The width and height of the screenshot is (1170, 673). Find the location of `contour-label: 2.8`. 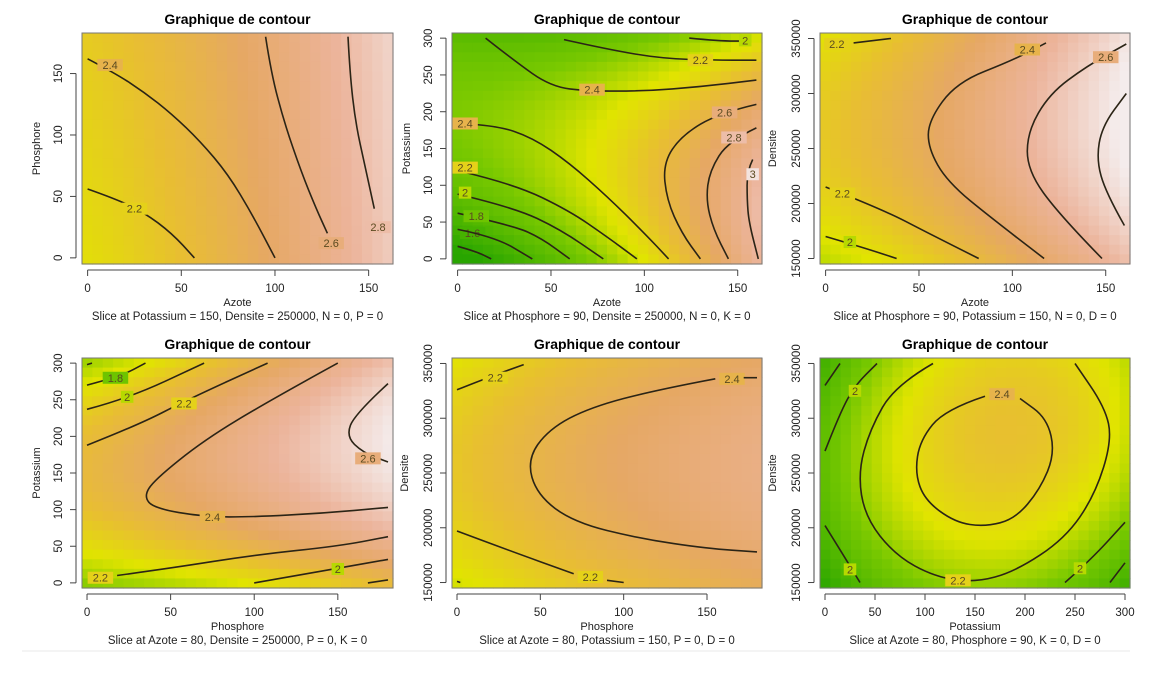

contour-label: 2.8 is located at coordinates (377, 228).